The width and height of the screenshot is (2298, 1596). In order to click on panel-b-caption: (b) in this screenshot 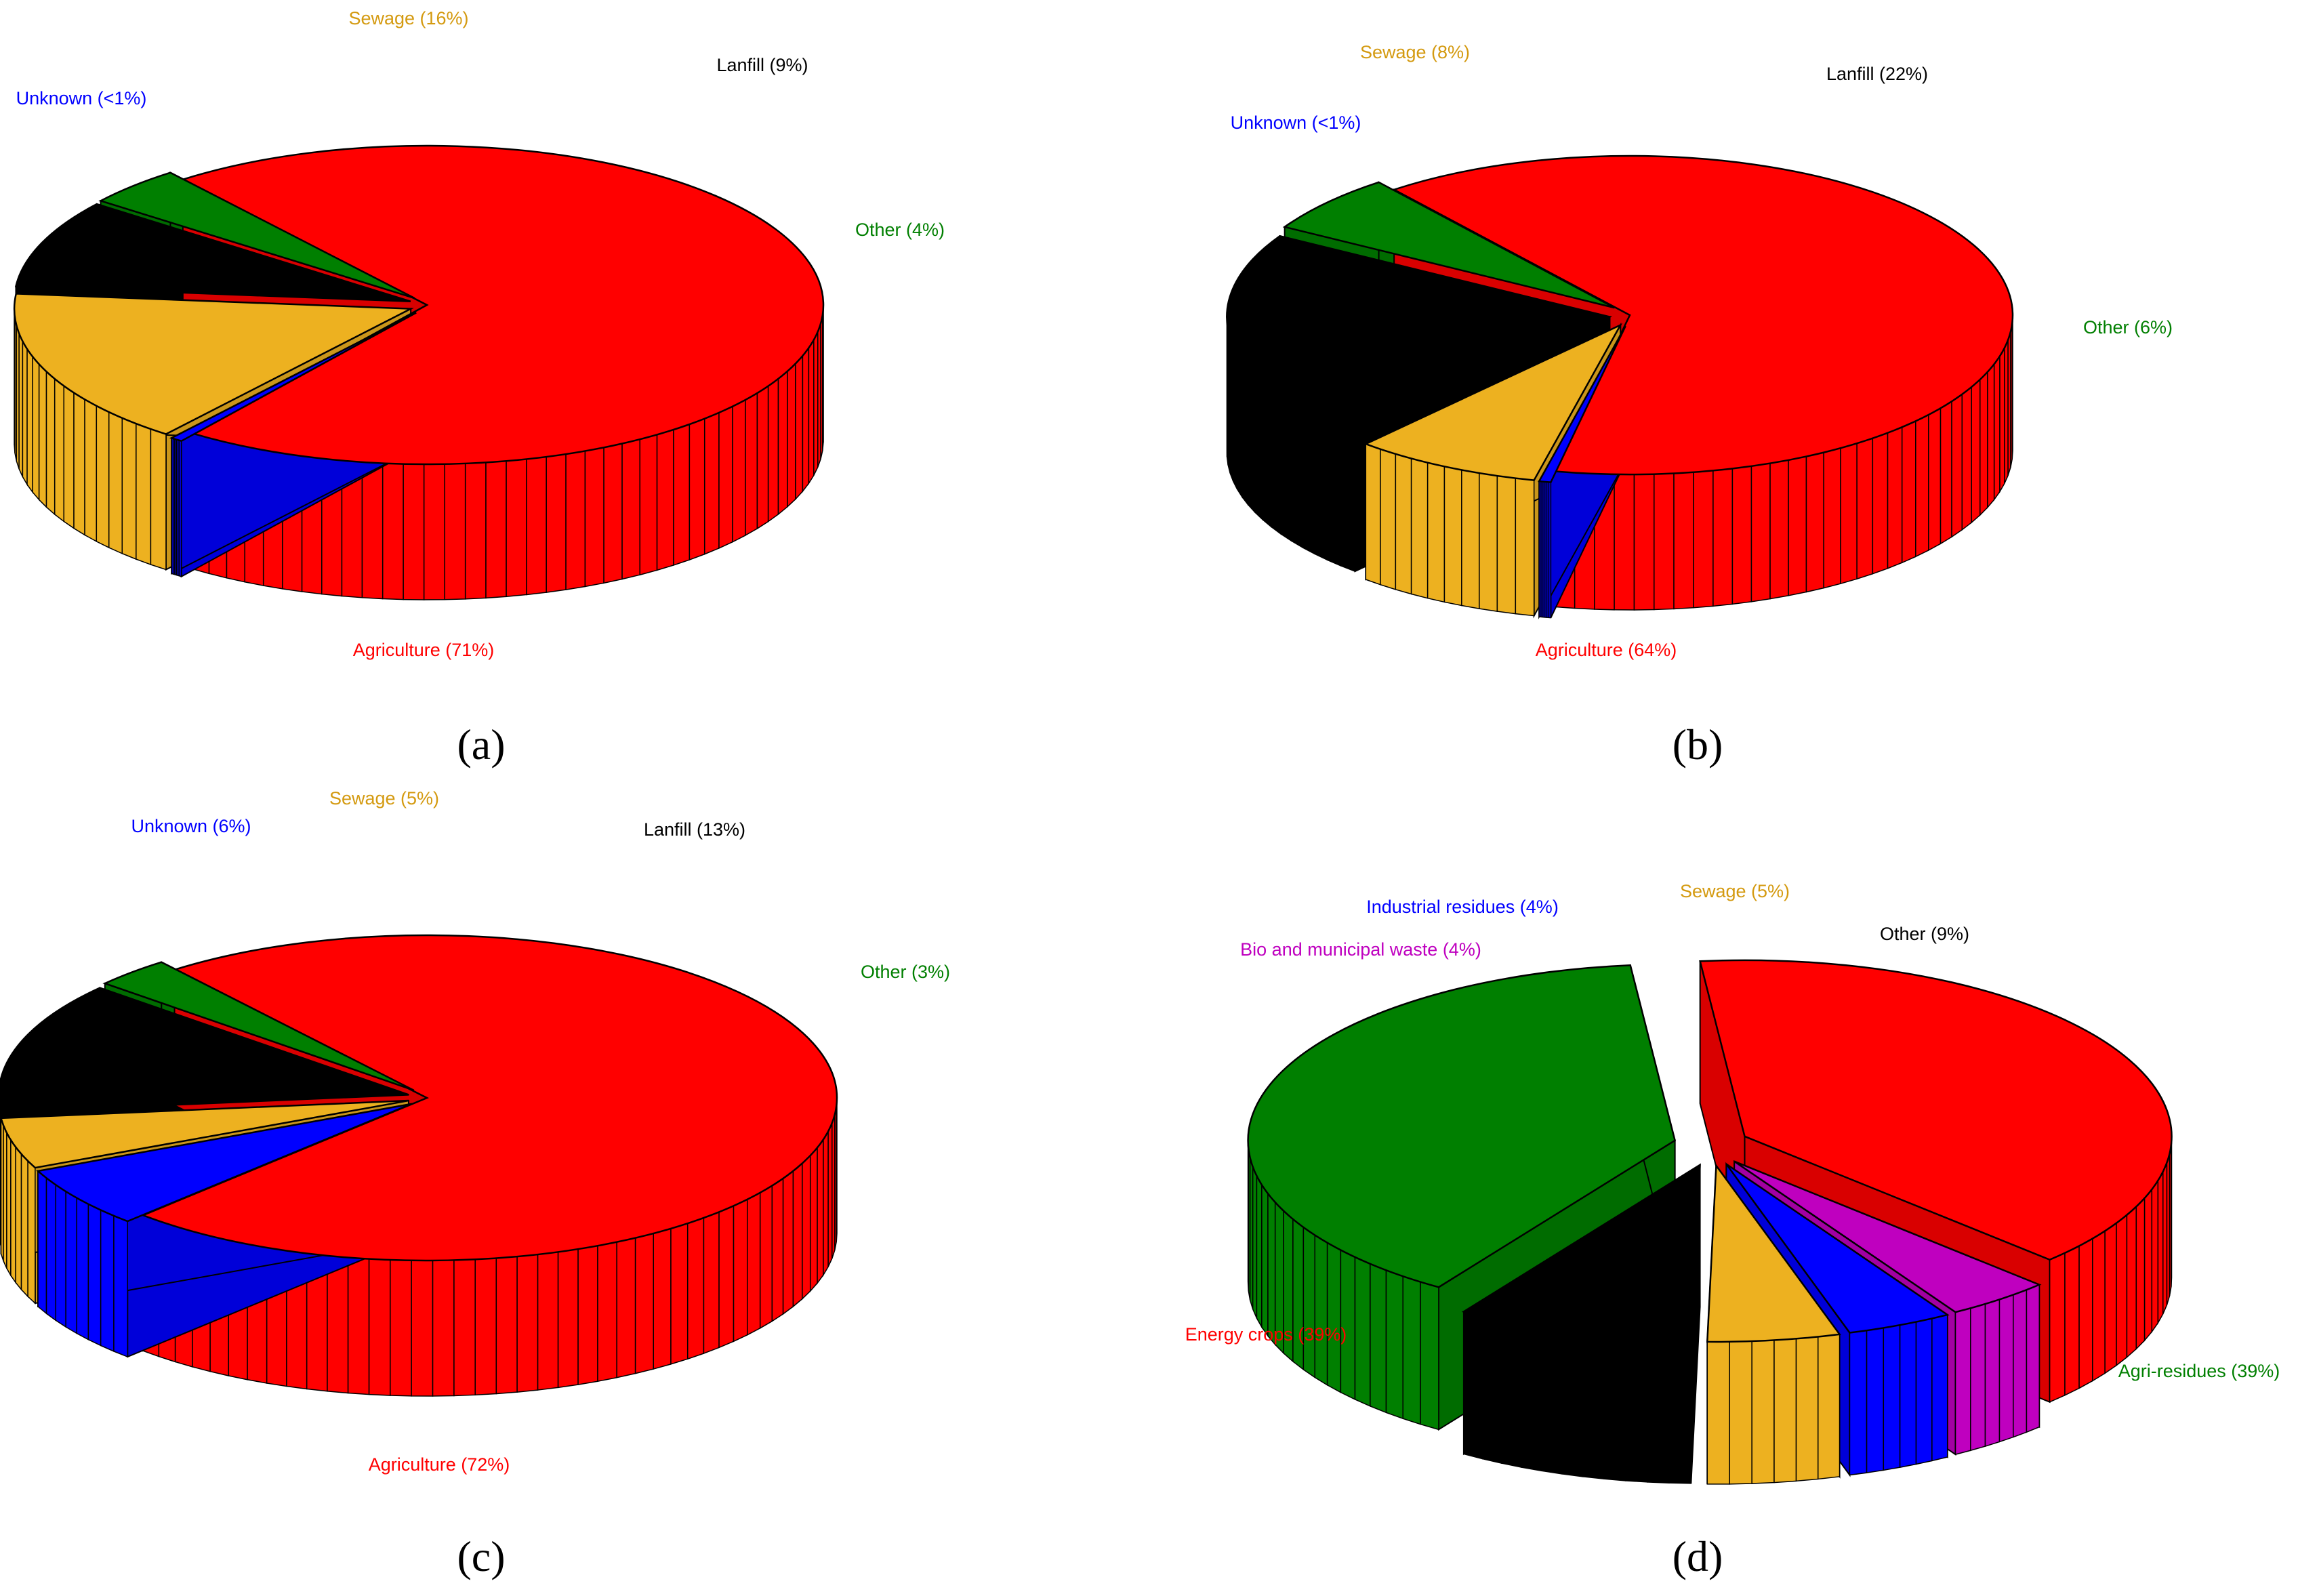, I will do `click(1698, 744)`.